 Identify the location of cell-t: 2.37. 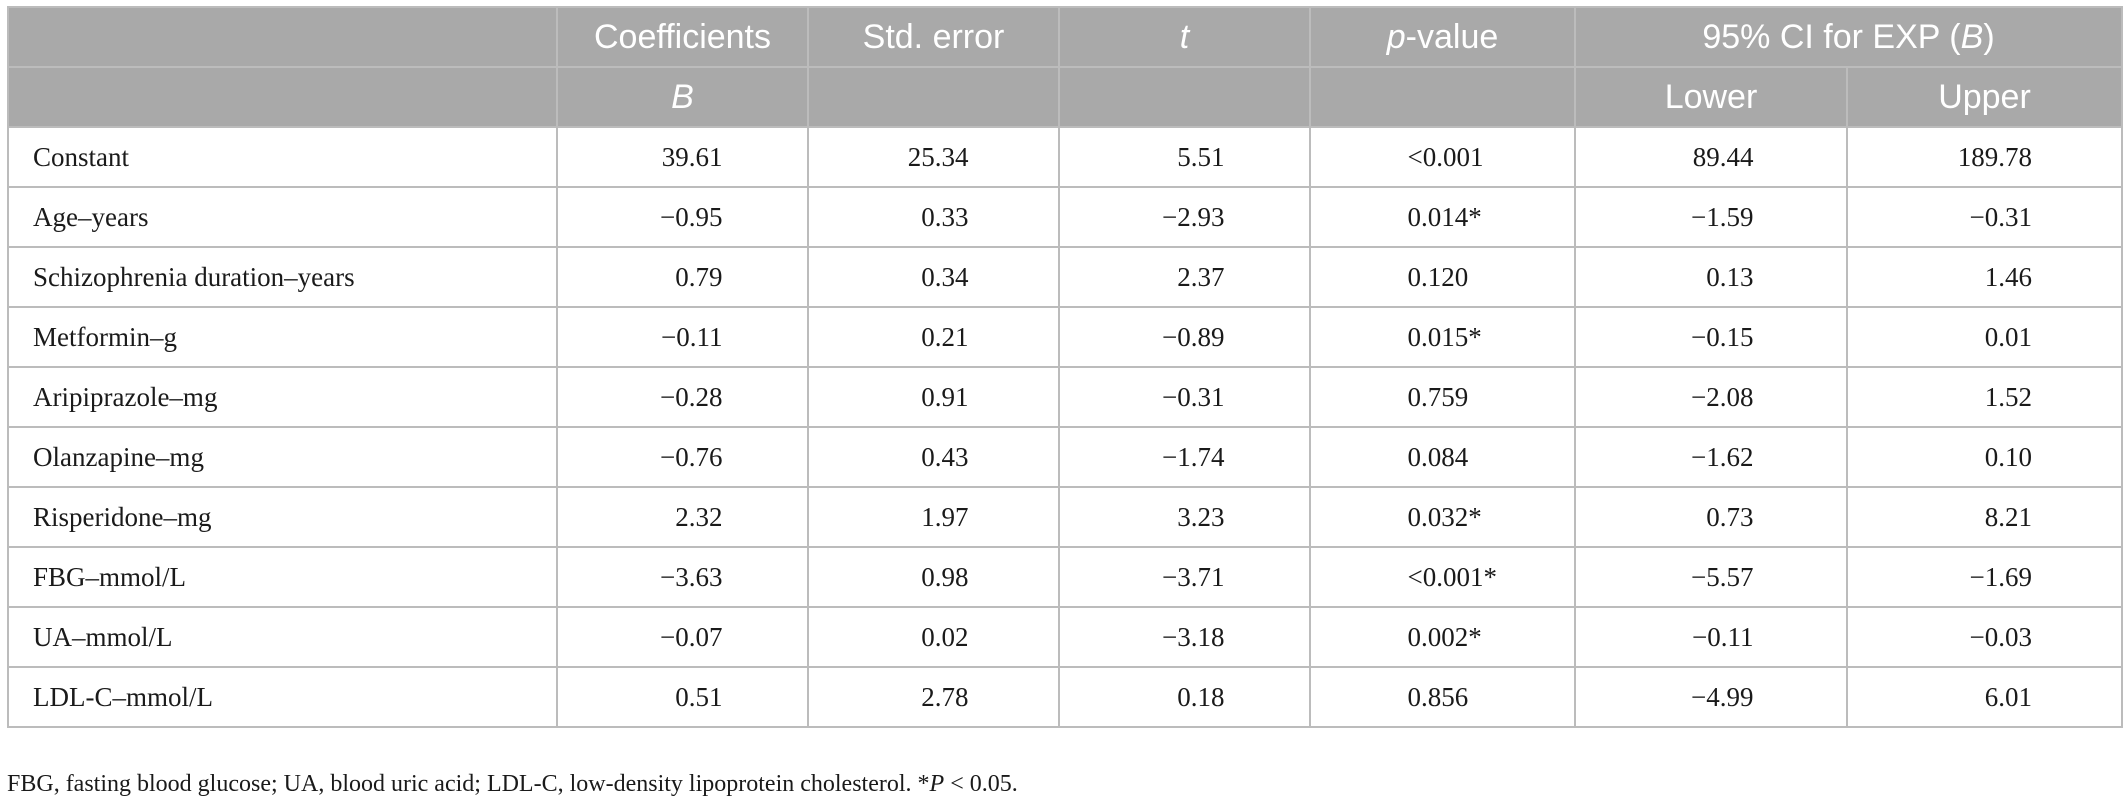
(1201, 276).